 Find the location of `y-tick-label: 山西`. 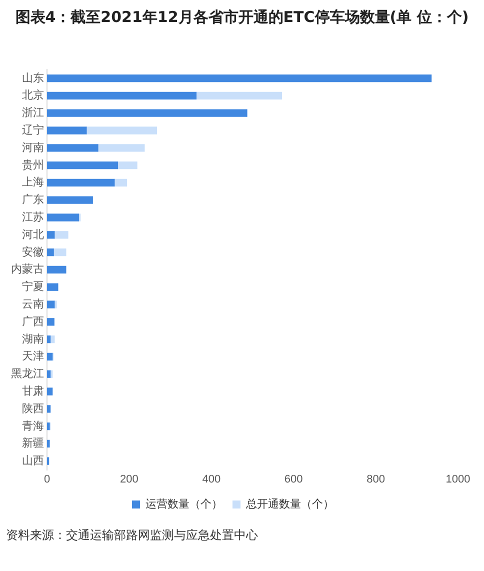

y-tick-label: 山西 is located at coordinates (33, 461).